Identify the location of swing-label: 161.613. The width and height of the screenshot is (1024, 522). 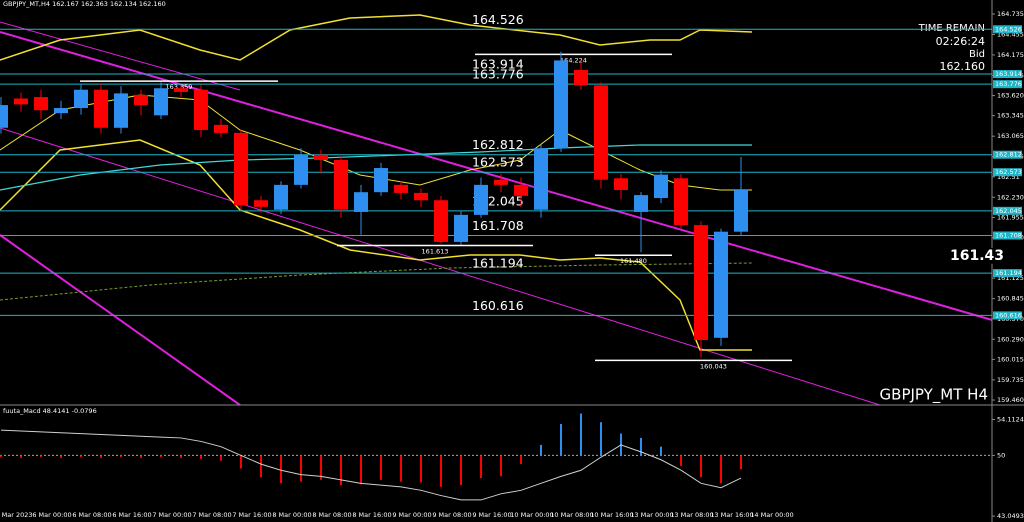
(435, 251).